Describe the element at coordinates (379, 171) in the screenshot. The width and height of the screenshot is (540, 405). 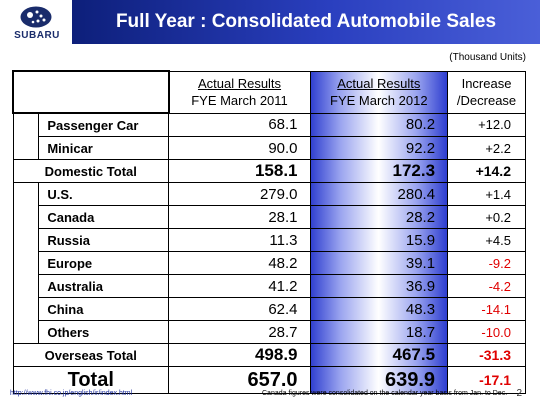
I see `fy2012-value: 172.3` at that location.